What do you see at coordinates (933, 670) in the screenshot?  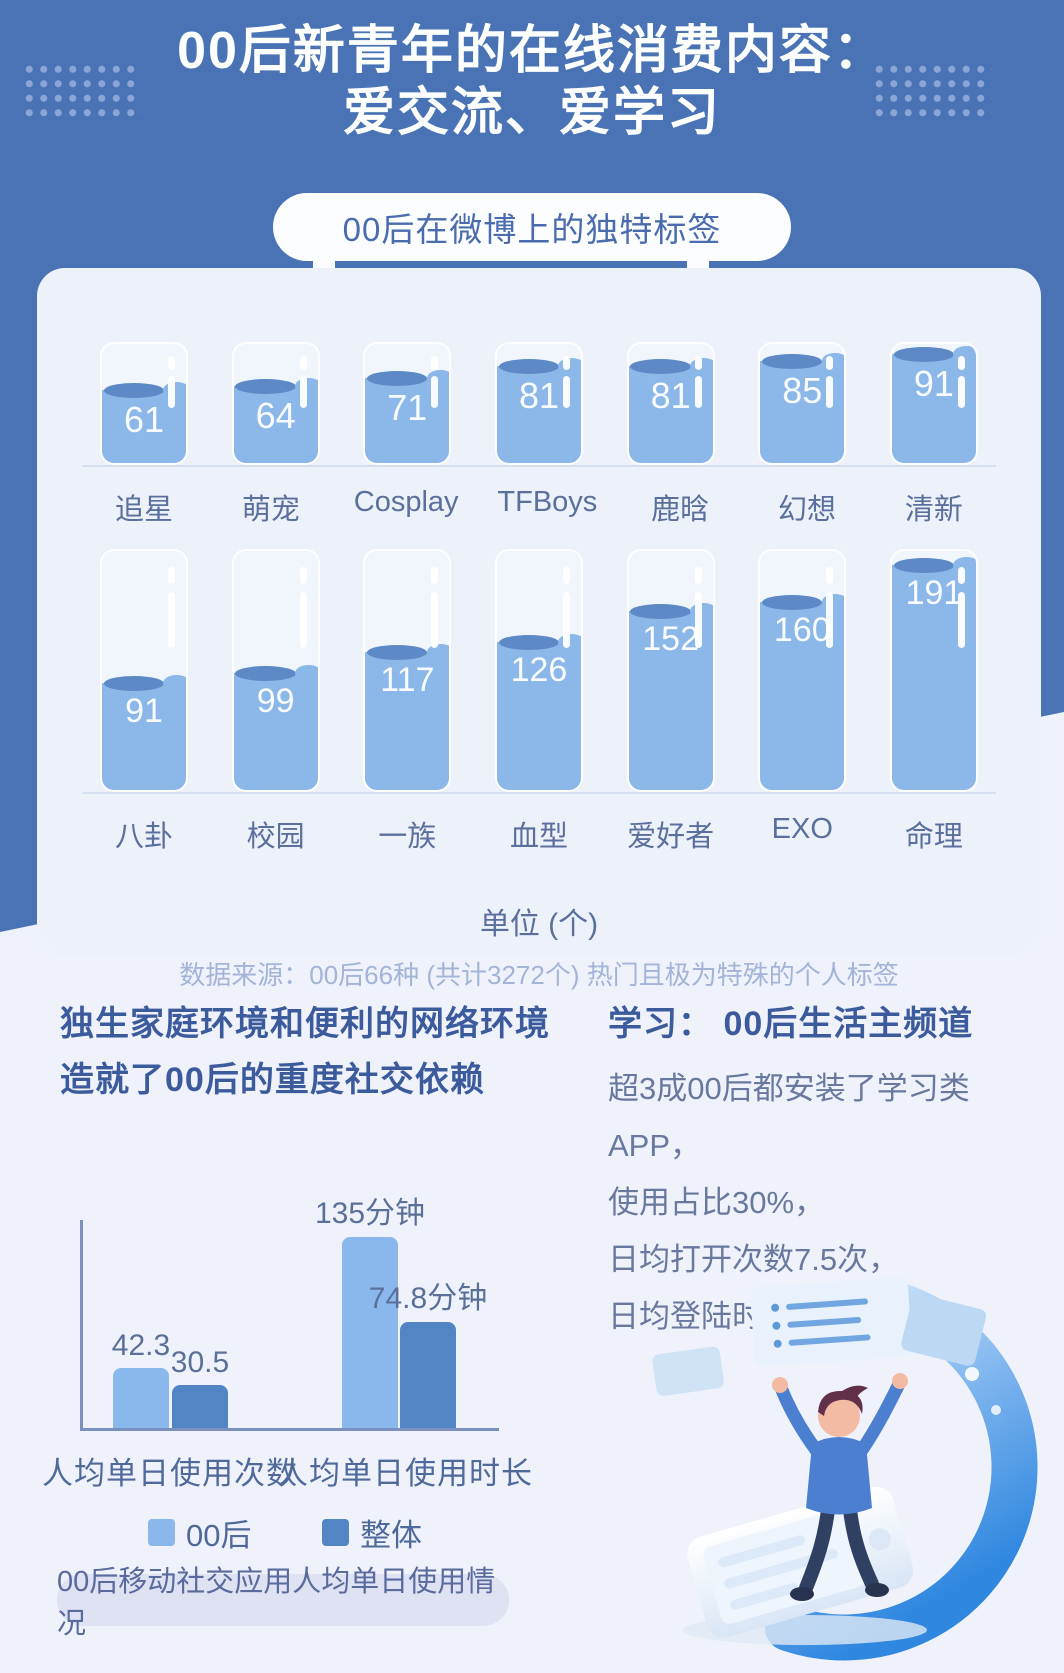 I see `water-cup-bar: 191` at bounding box center [933, 670].